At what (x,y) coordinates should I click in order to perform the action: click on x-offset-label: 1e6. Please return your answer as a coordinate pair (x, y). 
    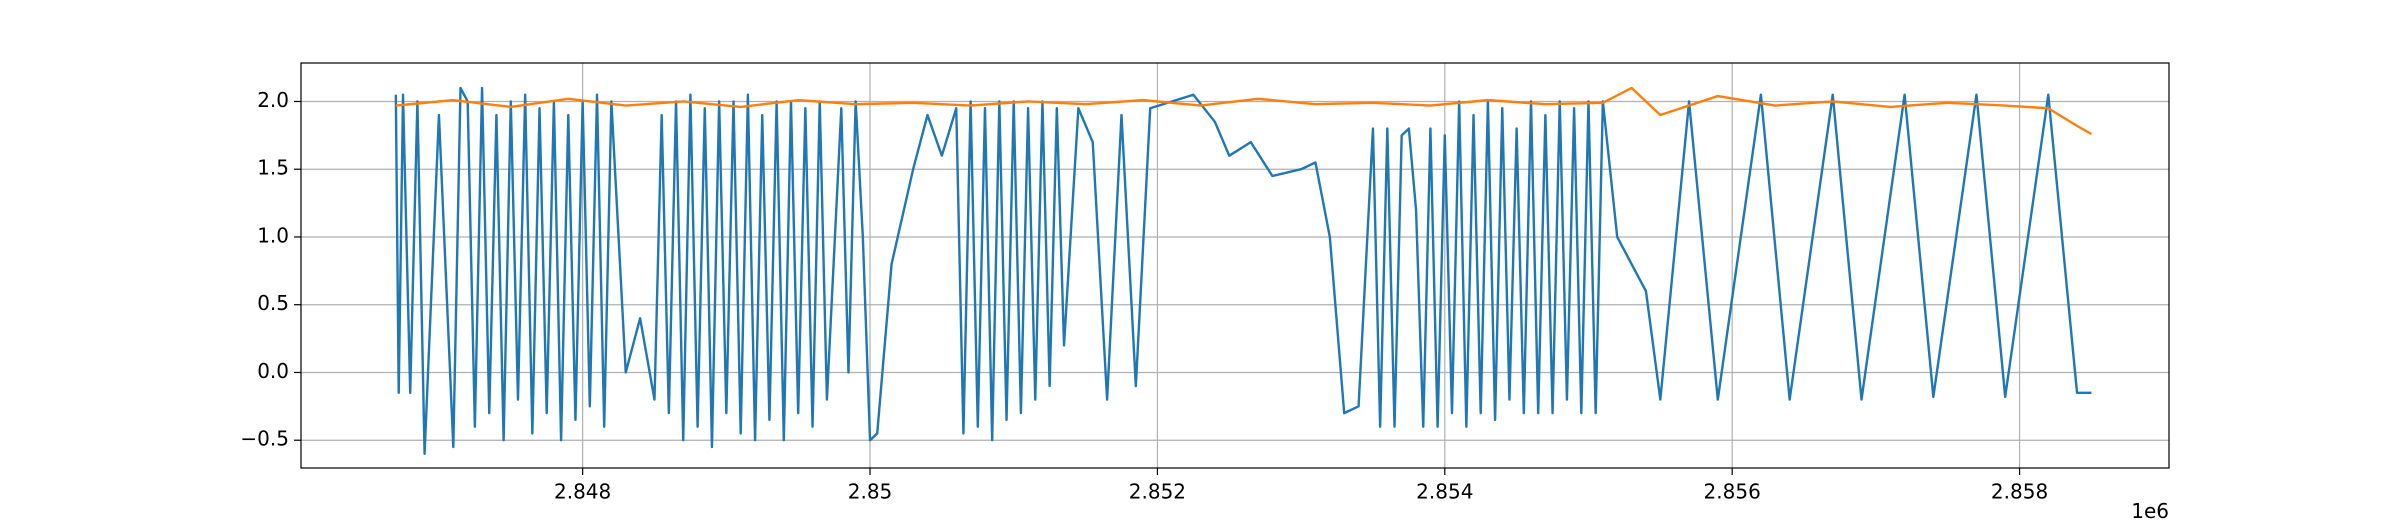
    Looking at the image, I should click on (2150, 511).